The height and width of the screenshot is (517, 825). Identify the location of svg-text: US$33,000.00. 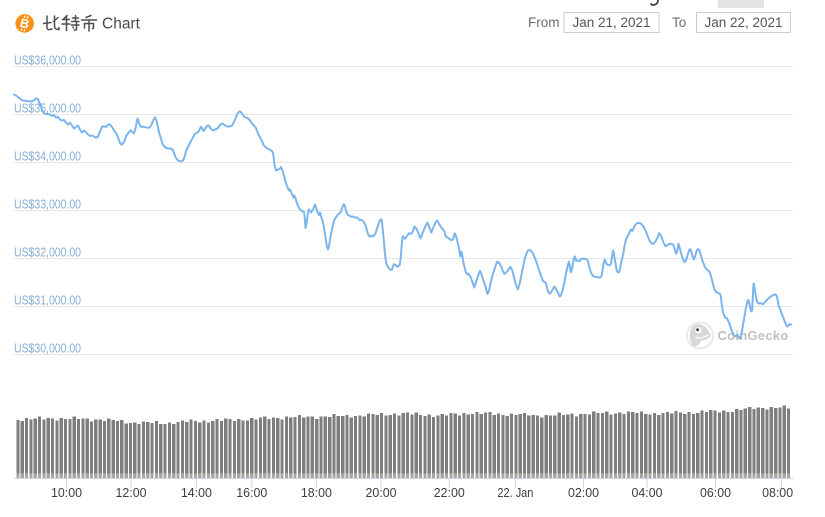
(47, 204).